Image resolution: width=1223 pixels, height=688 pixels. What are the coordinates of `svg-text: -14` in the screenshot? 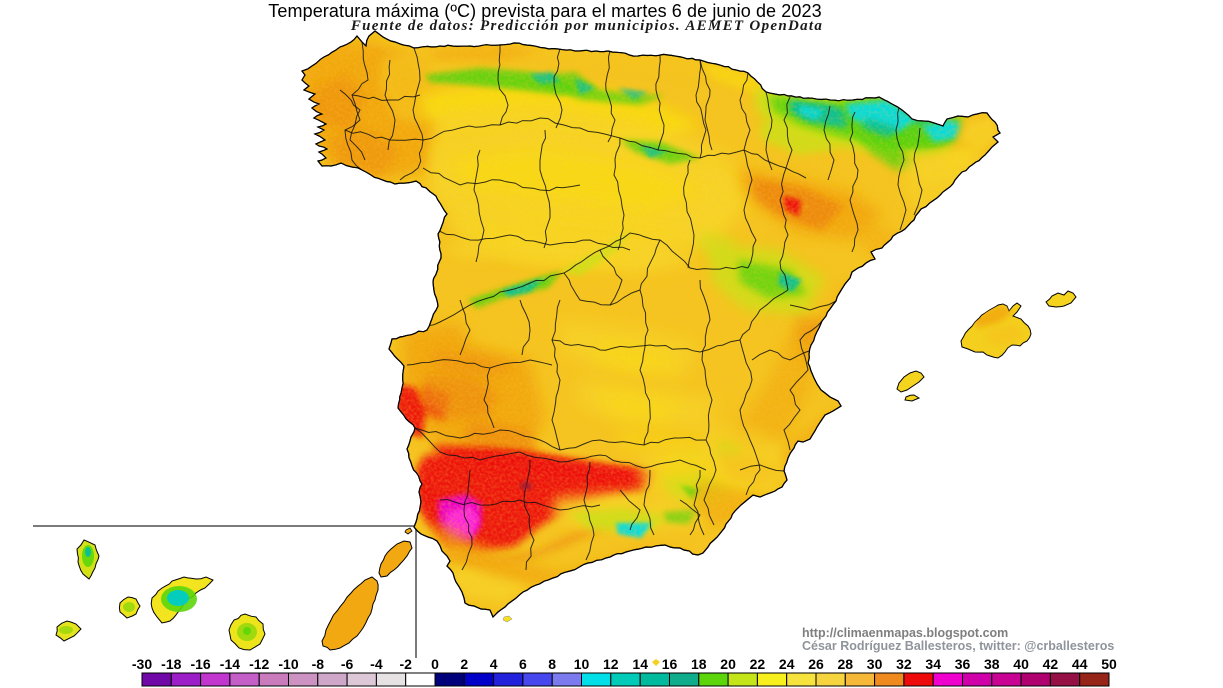 It's located at (230, 664).